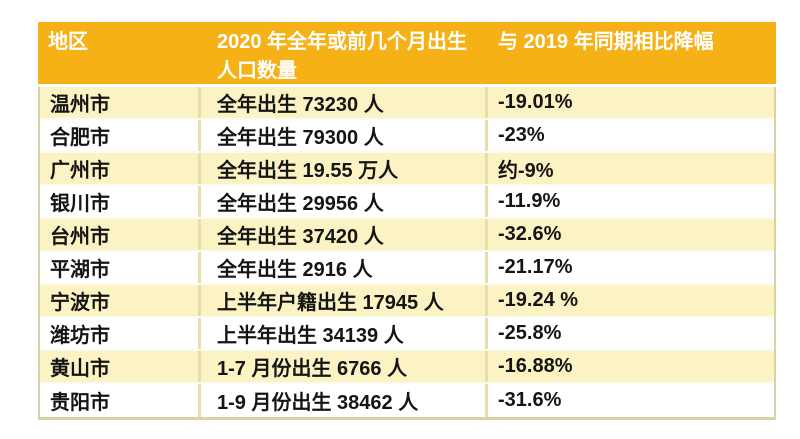 The image size is (800, 439). Describe the element at coordinates (530, 333) in the screenshot. I see `table-cell-change: -25.8%` at that location.